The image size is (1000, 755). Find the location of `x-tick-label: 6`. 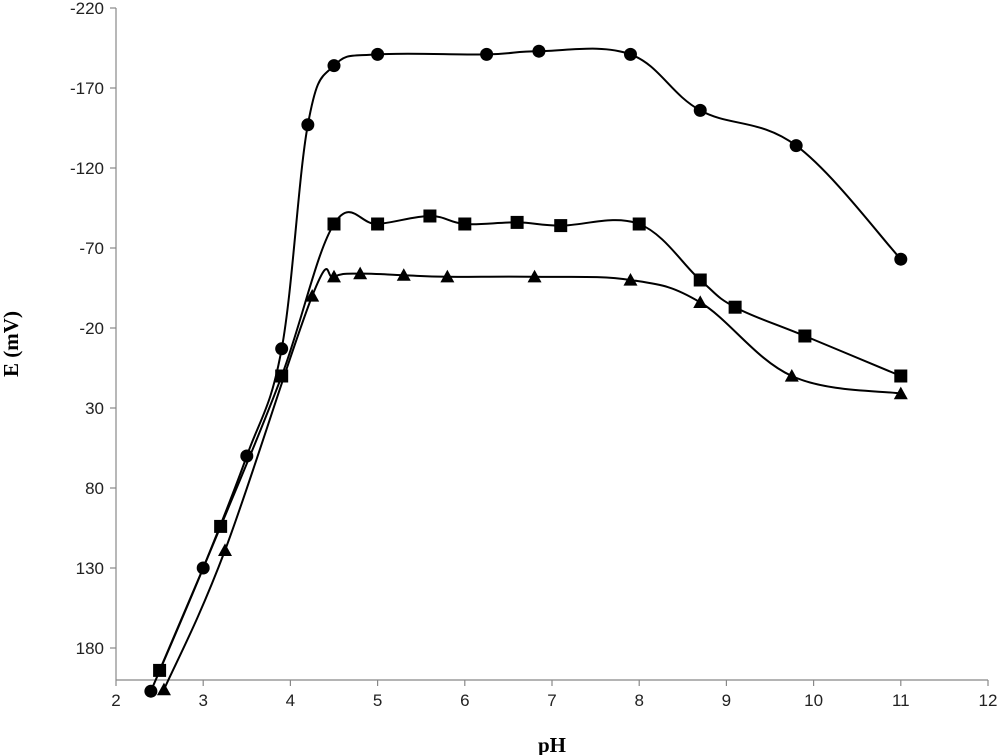

x-tick-label: 6 is located at coordinates (464, 700).